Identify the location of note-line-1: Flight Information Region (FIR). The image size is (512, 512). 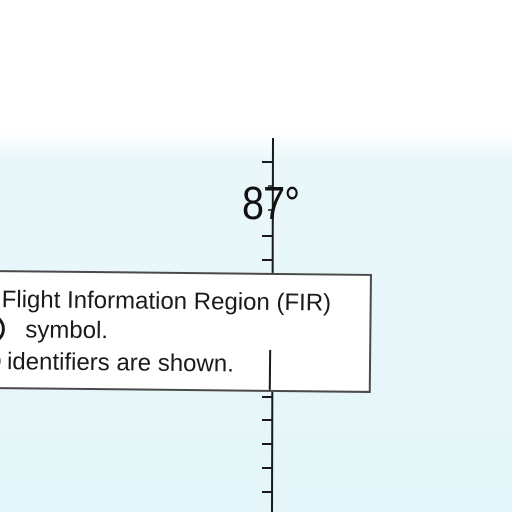
(166, 301).